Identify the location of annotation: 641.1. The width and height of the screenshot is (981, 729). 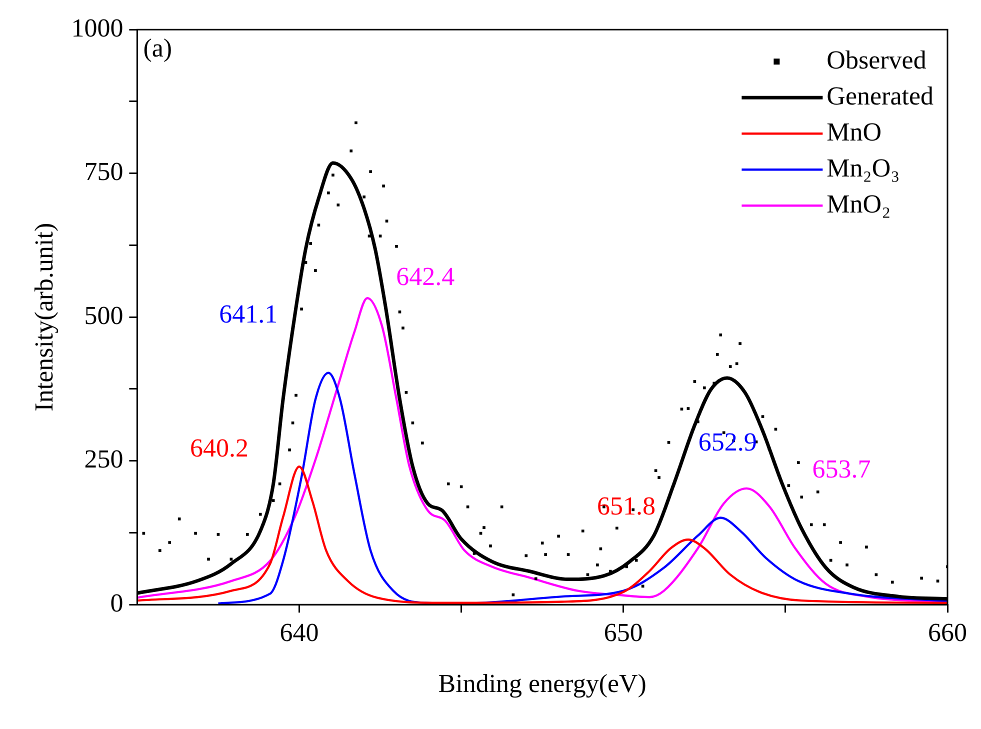
(248, 314).